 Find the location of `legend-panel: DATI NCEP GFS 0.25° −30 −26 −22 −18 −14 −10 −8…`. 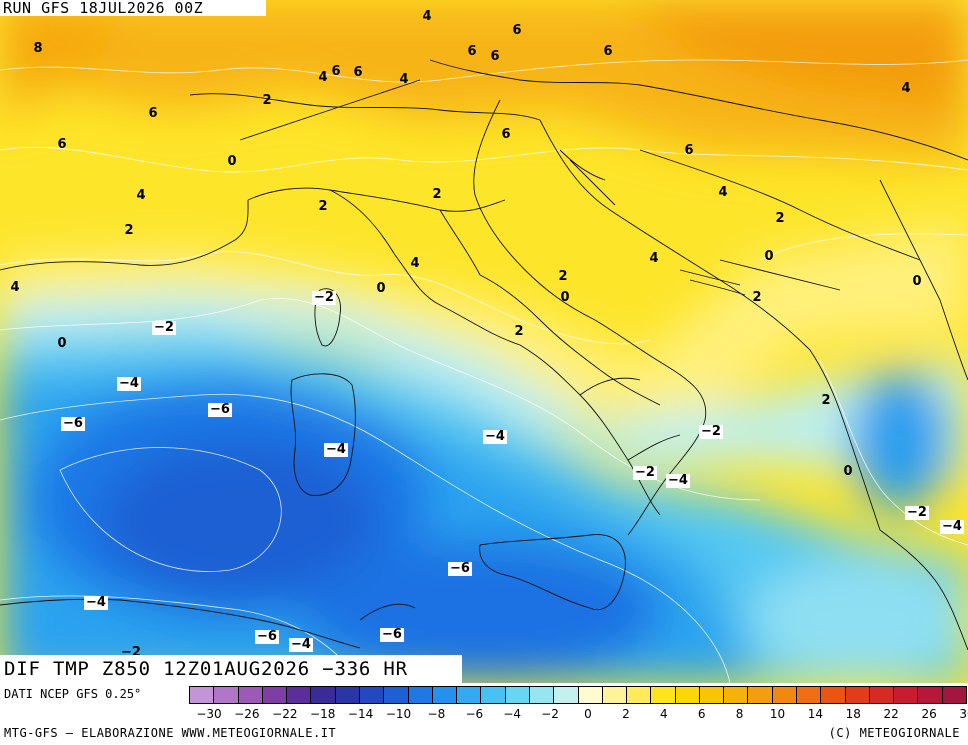

legend-panel: DATI NCEP GFS 0.25° −30 −26 −22 −18 −14 −10 −8… is located at coordinates (484, 714).